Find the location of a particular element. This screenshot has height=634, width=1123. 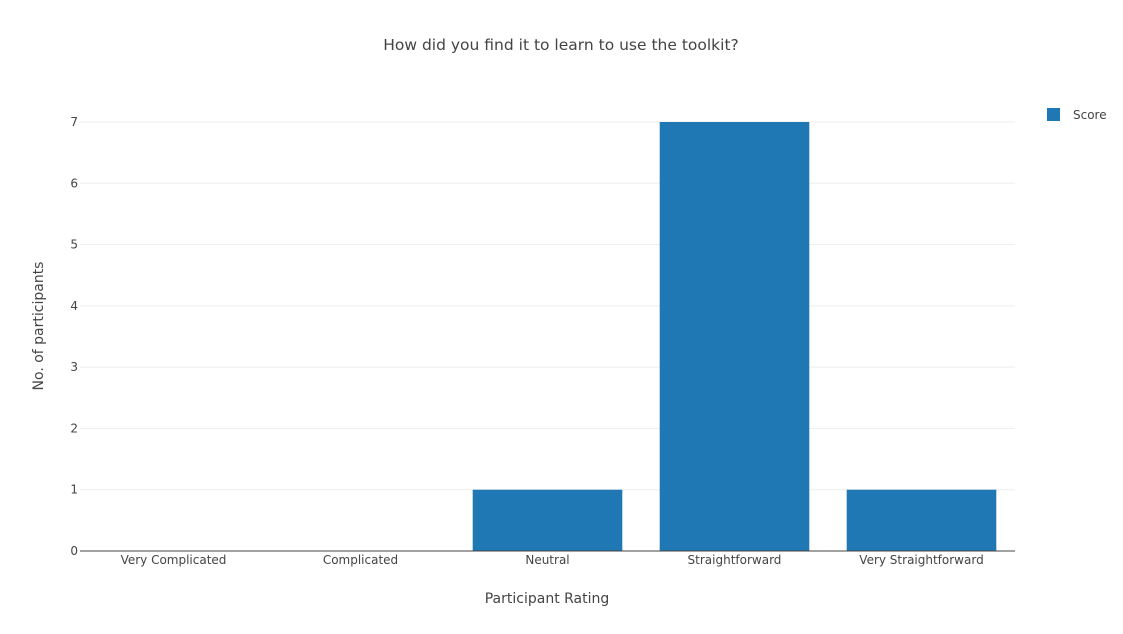

y-tick-label-0: 0 is located at coordinates (74, 551).